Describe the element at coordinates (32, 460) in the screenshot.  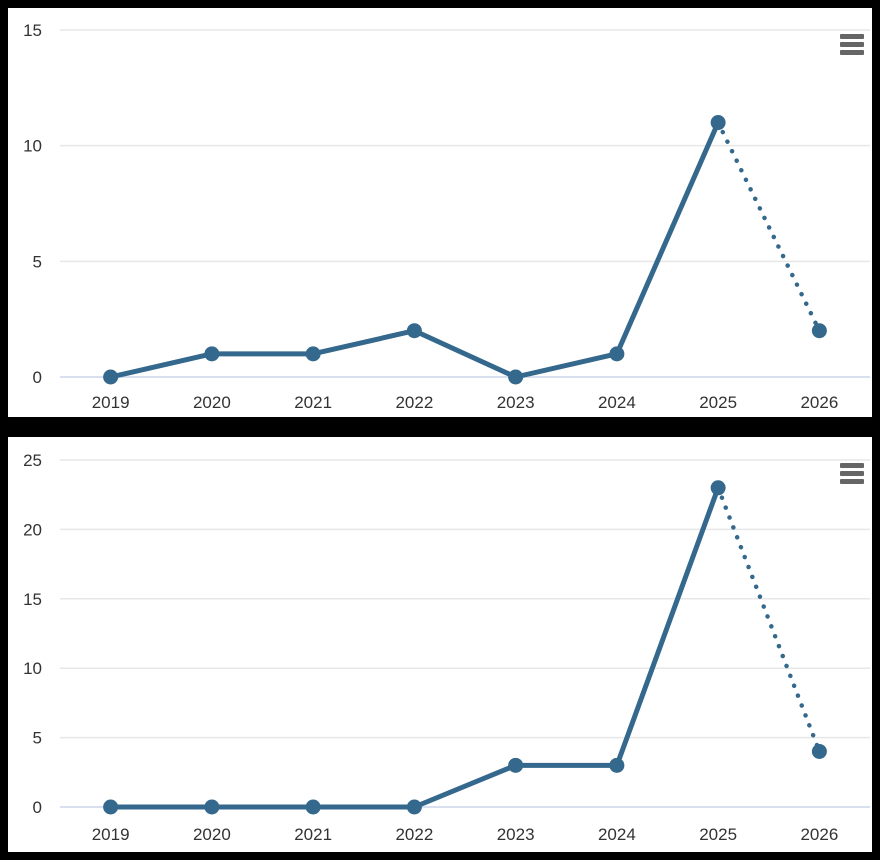
I see `y-tick-label: 25` at that location.